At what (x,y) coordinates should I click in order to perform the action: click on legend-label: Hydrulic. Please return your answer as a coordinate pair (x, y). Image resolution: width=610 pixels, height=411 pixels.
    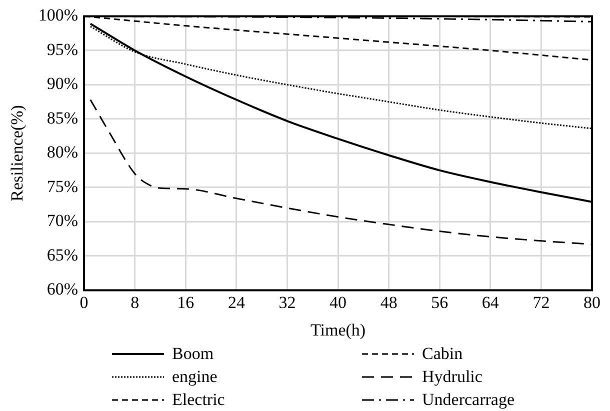
    Looking at the image, I should click on (452, 376).